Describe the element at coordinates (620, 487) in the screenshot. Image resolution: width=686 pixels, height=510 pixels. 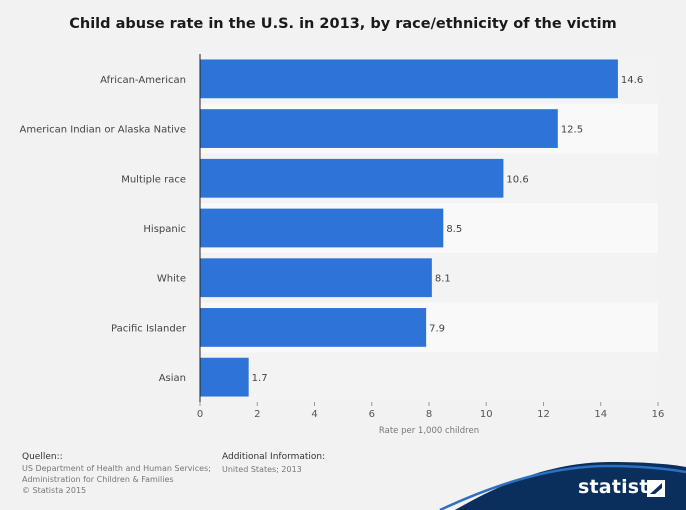
I see `statista-logo: statista` at that location.